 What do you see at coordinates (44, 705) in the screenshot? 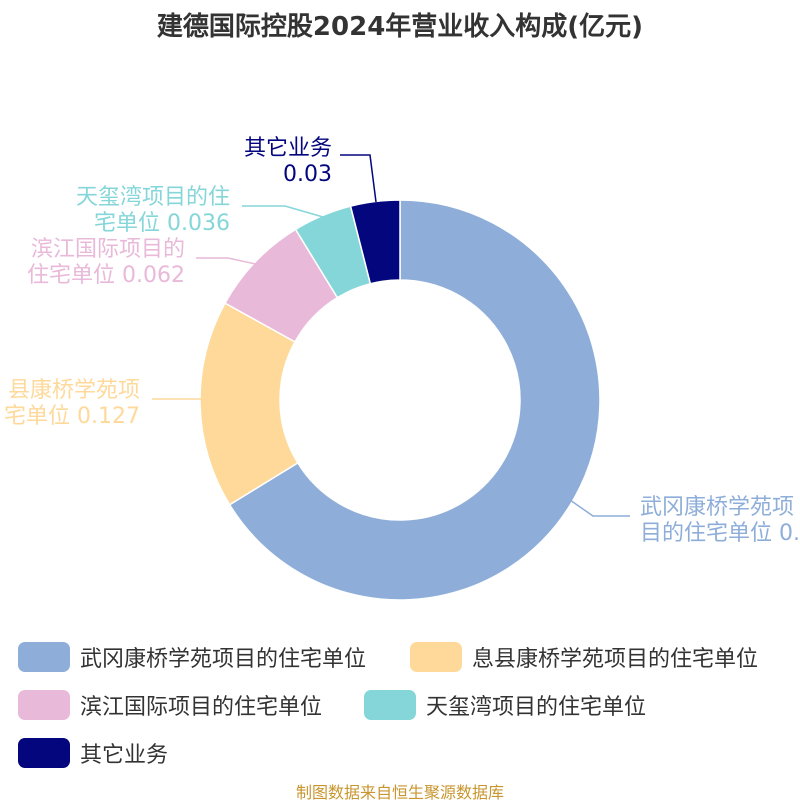
I see `legend-swatch-binjiang` at bounding box center [44, 705].